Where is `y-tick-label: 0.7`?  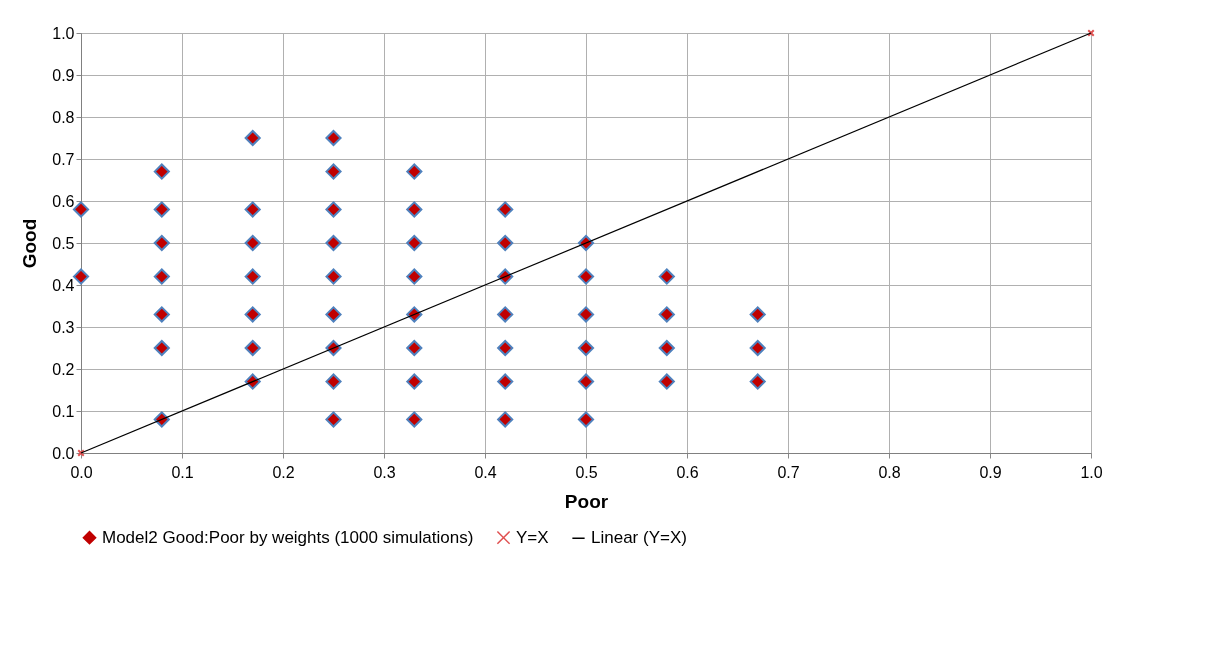 y-tick-label: 0.7 is located at coordinates (63, 159).